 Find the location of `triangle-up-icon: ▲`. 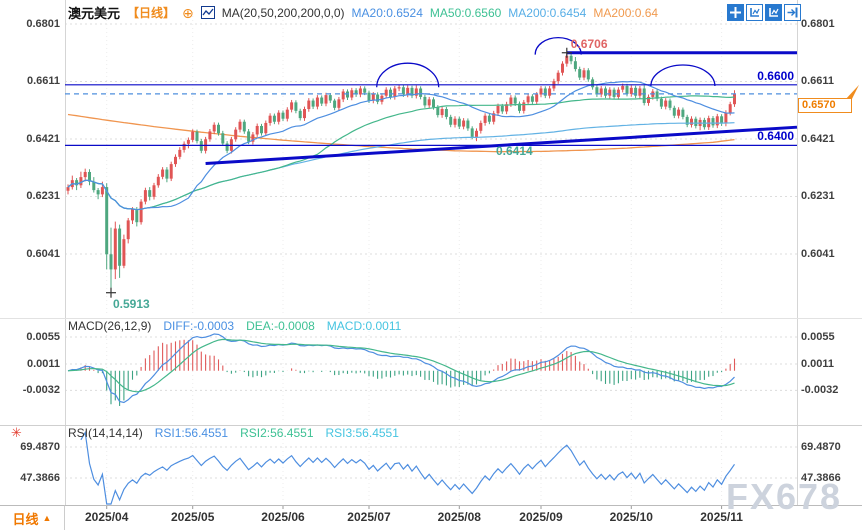

triangle-up-icon: ▲ is located at coordinates (47, 518).